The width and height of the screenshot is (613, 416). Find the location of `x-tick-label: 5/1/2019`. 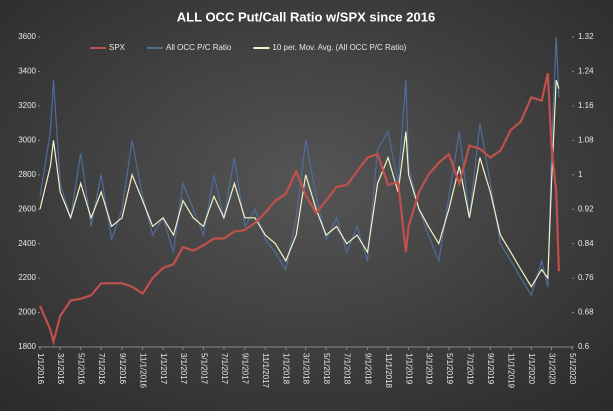

x-tick-label: 5/1/2019 is located at coordinates (449, 369).